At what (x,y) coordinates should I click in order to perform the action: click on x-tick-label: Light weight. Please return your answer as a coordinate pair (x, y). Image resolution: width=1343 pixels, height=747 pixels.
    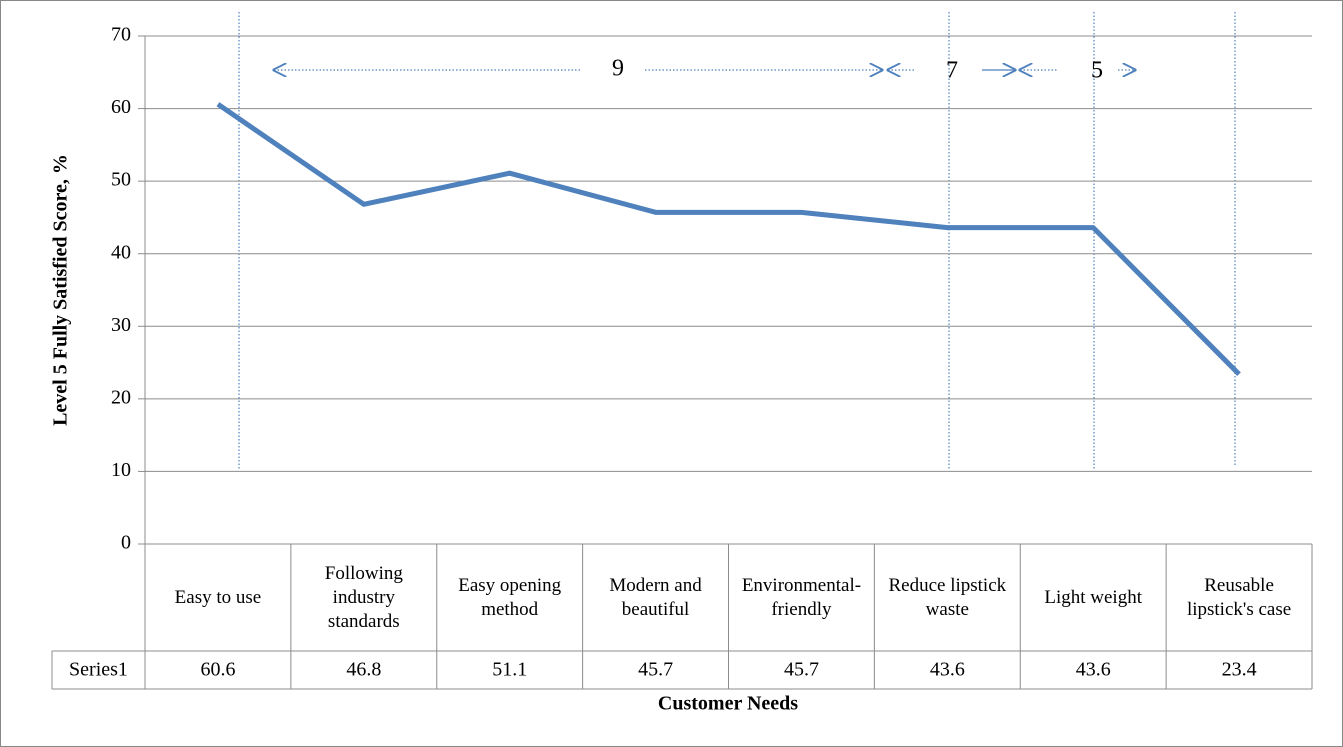
    Looking at the image, I should click on (1093, 597).